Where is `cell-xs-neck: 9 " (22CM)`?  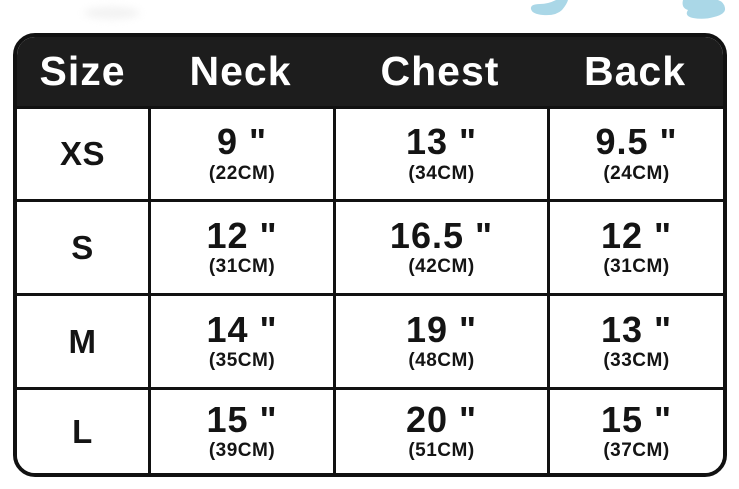
cell-xs-neck: 9 " (22CM) is located at coordinates (240, 152).